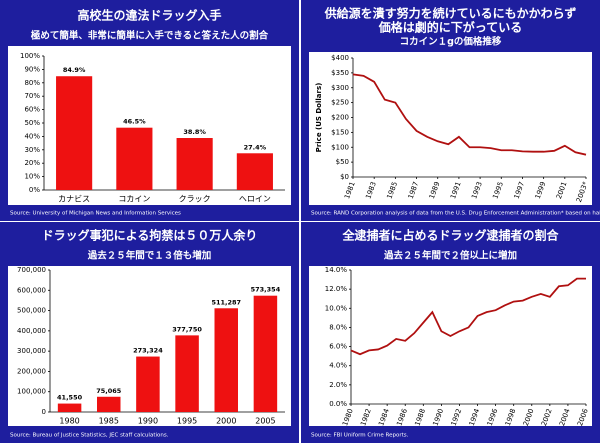  Describe the element at coordinates (109, 421) in the screenshot. I see `x-tick-label: 1985` at that location.